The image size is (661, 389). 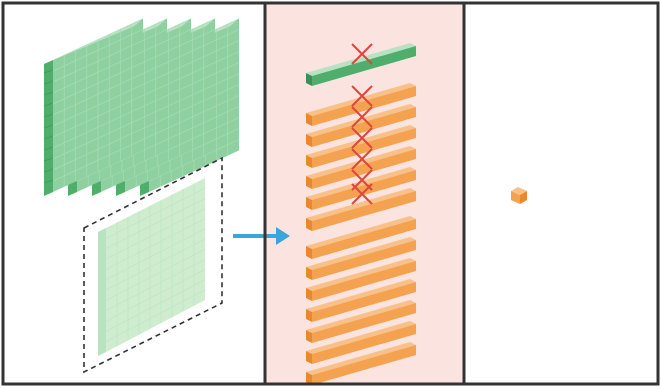 I want to click on cube-side, so click(x=523, y=197).